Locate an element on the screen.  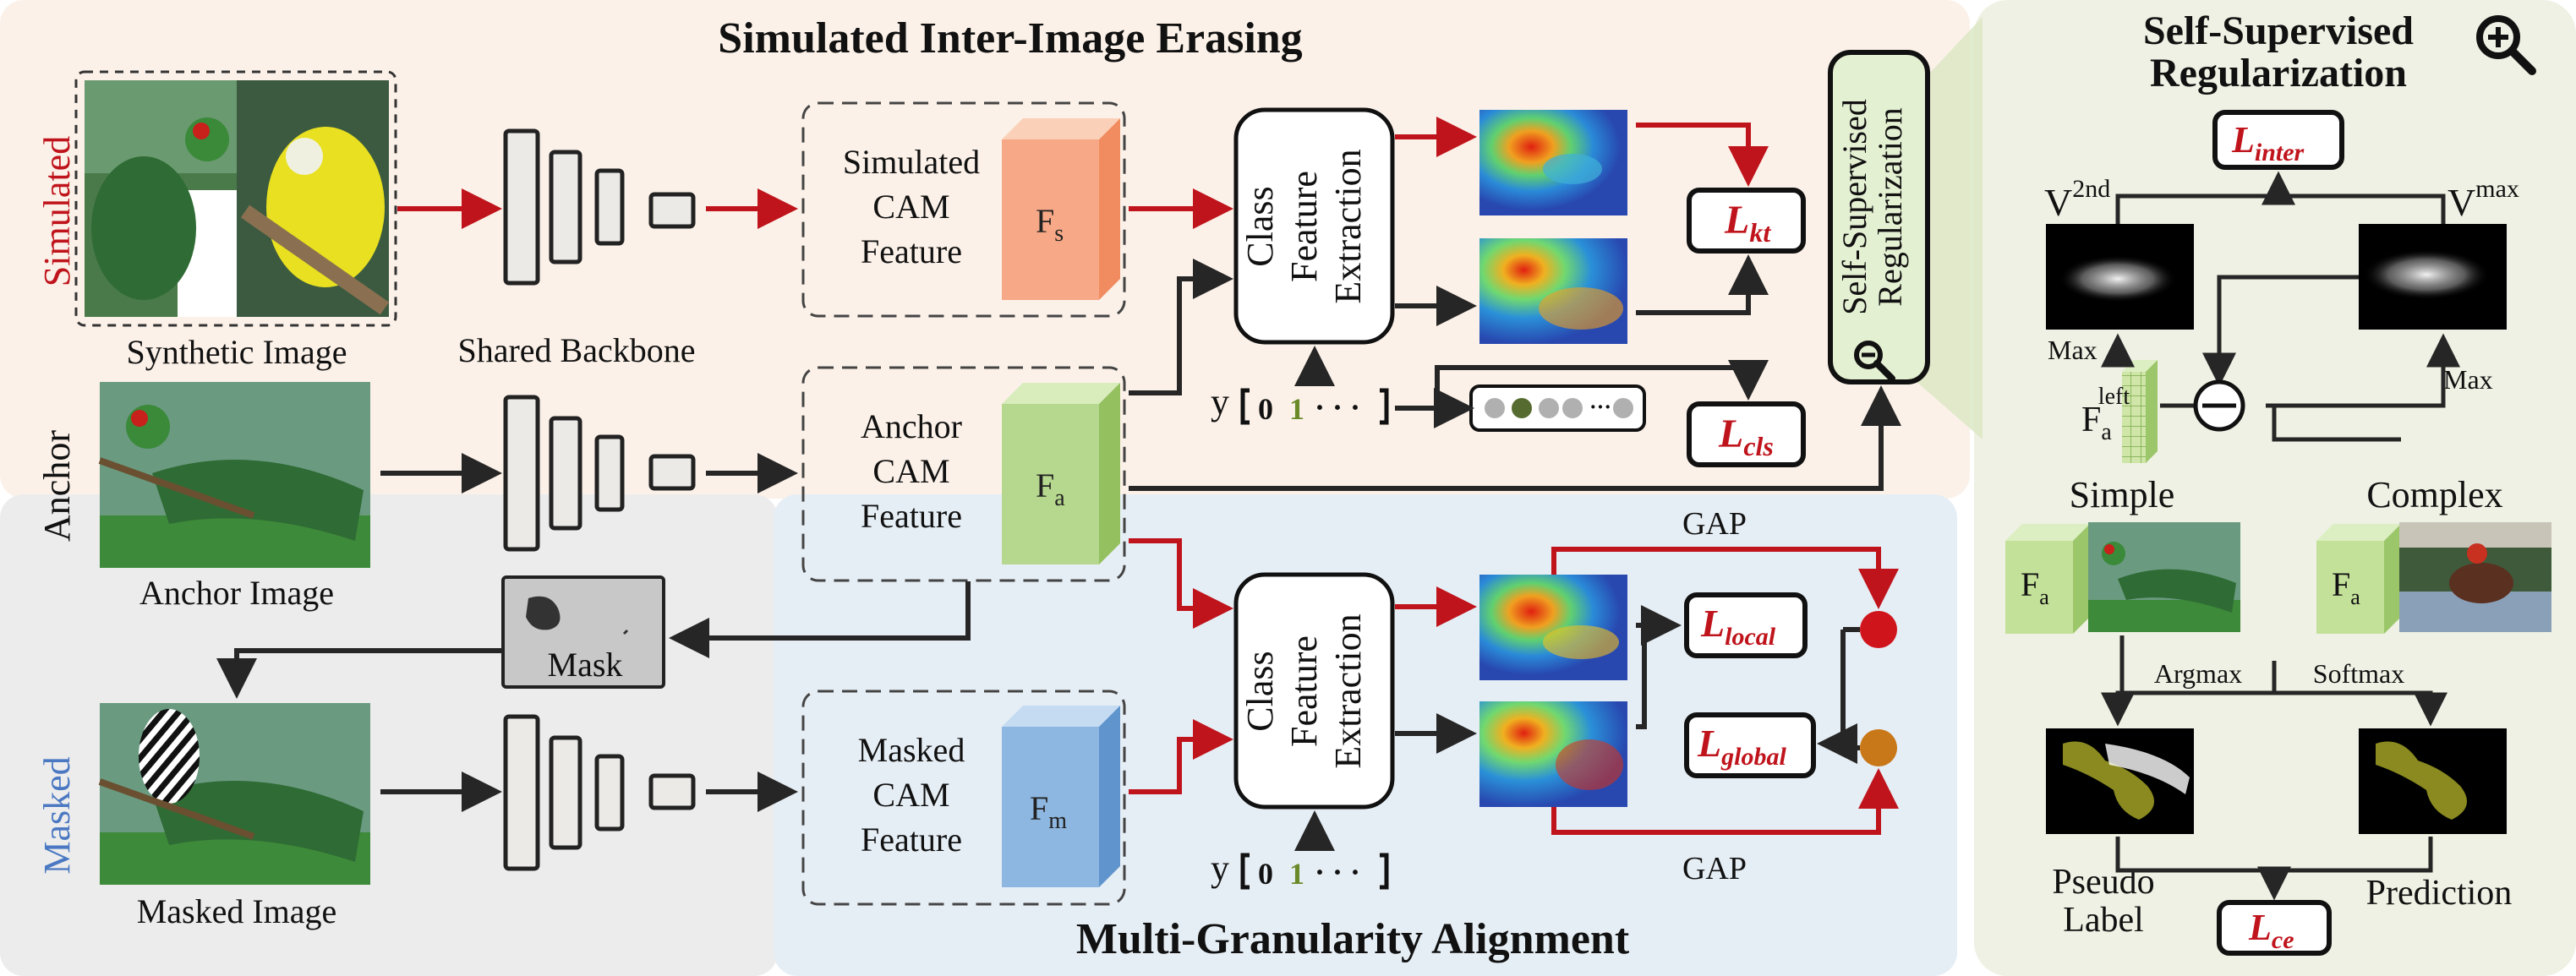
anchor-feature-cube is located at coordinates (1061, 473).